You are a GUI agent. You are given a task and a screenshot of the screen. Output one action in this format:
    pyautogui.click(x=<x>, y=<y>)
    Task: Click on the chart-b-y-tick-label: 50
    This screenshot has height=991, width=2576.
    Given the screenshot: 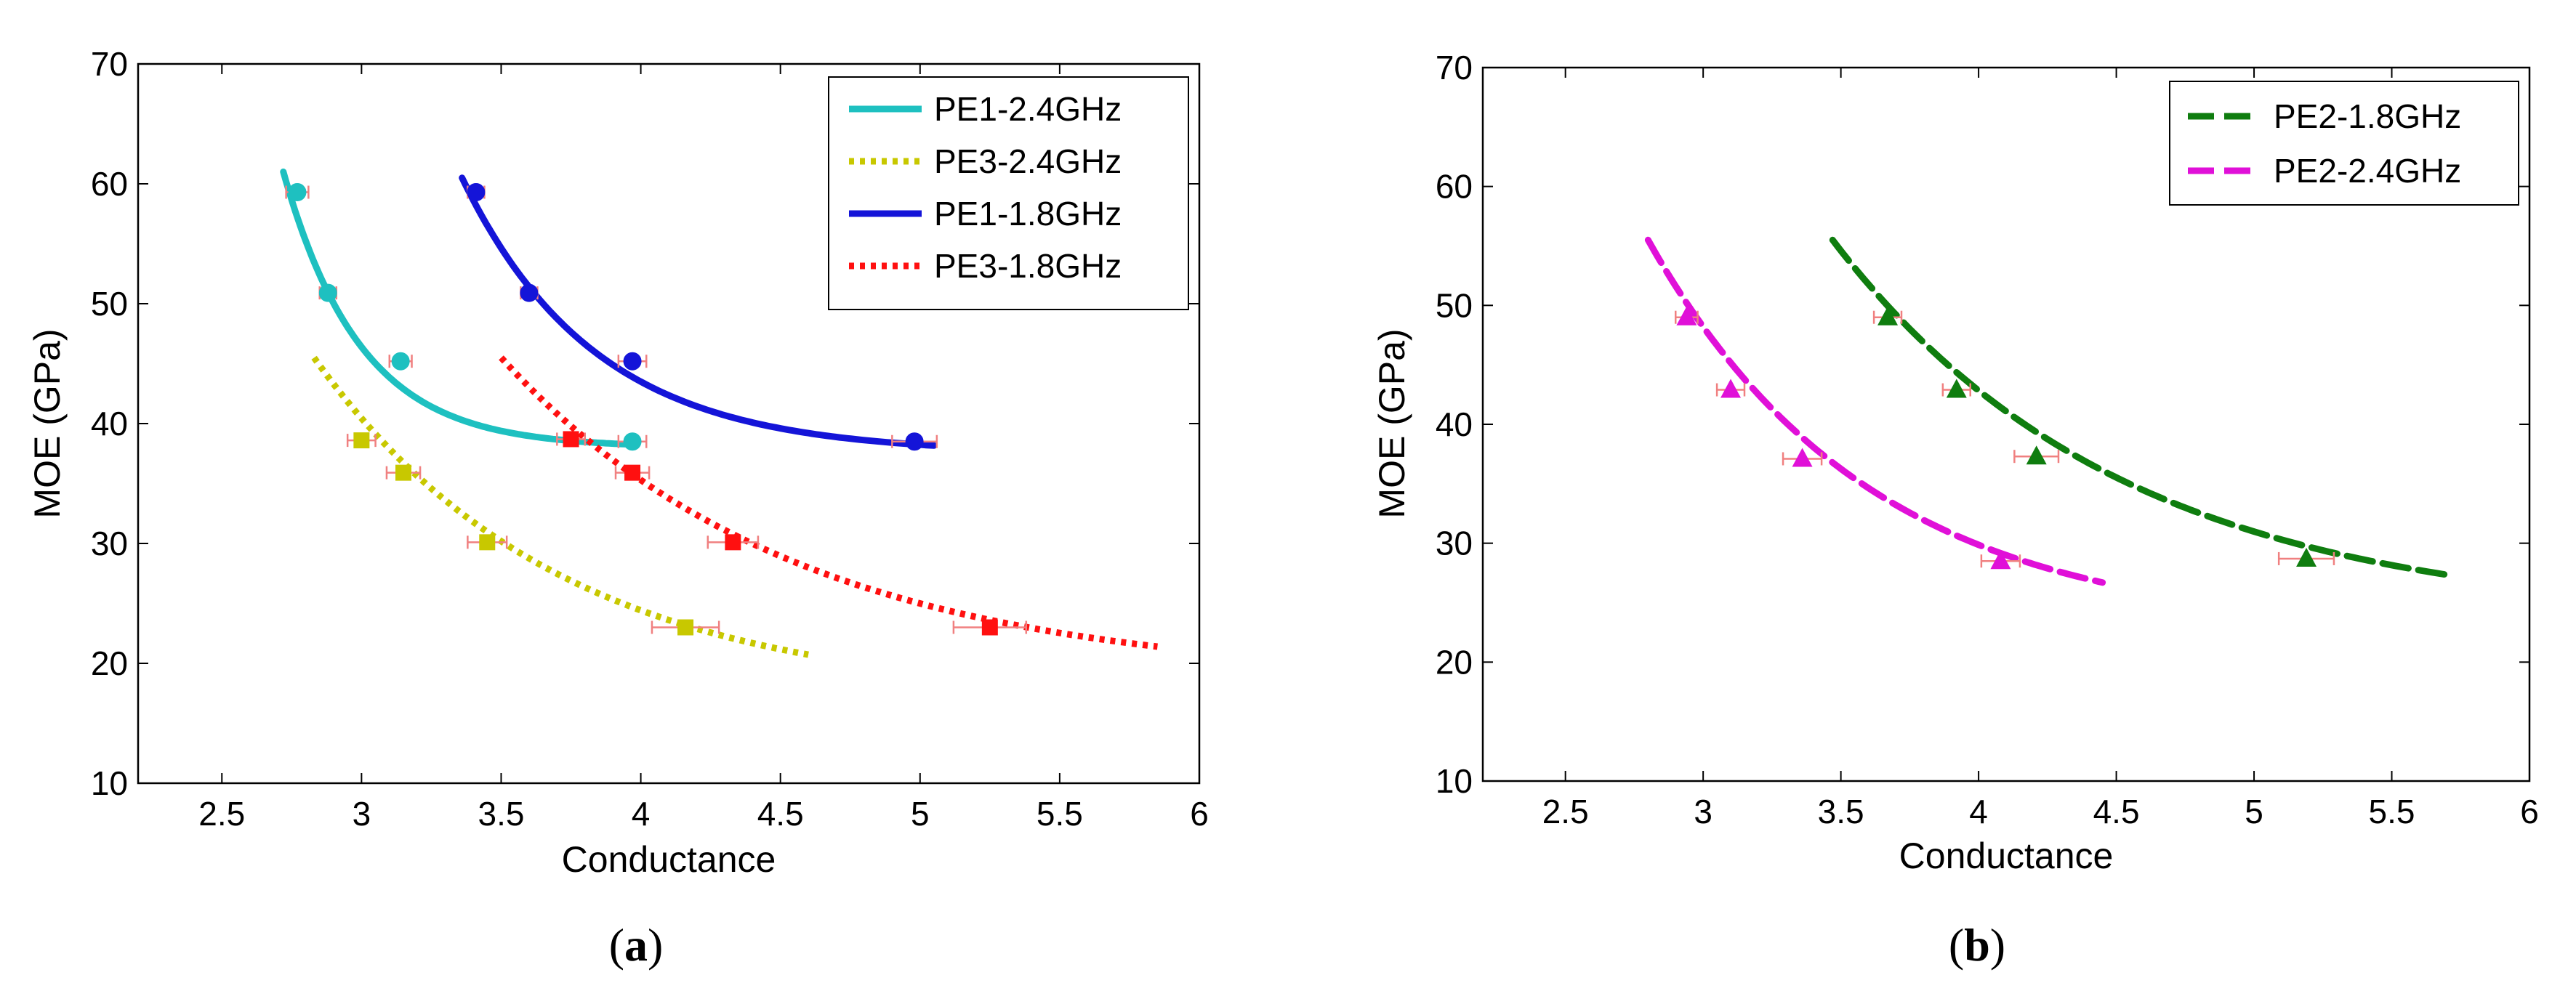 What is the action you would take?
    pyautogui.click(x=1454, y=305)
    